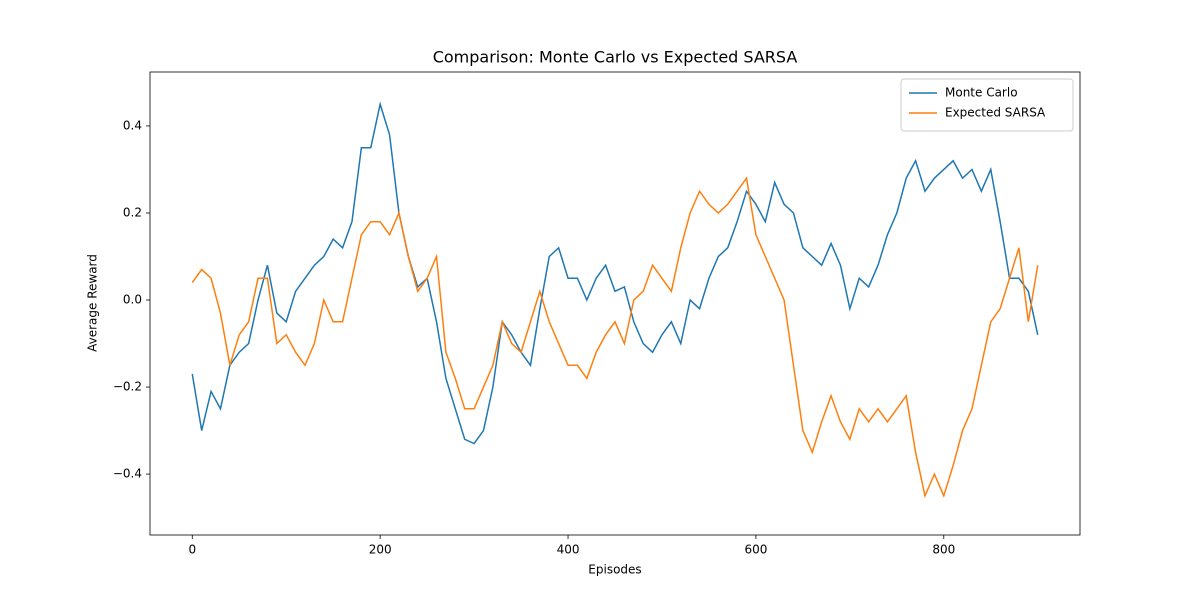 Image resolution: width=1200 pixels, height=604 pixels. I want to click on y-tick-label: 0.0, so click(132, 300).